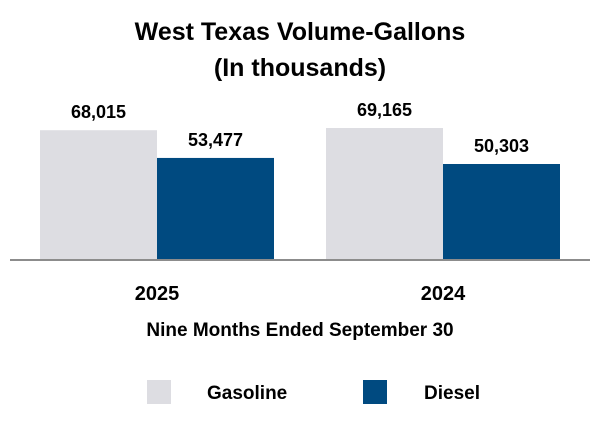  Describe the element at coordinates (299, 330) in the screenshot. I see `x-axis-label: Nine Months Ended September 30` at that location.